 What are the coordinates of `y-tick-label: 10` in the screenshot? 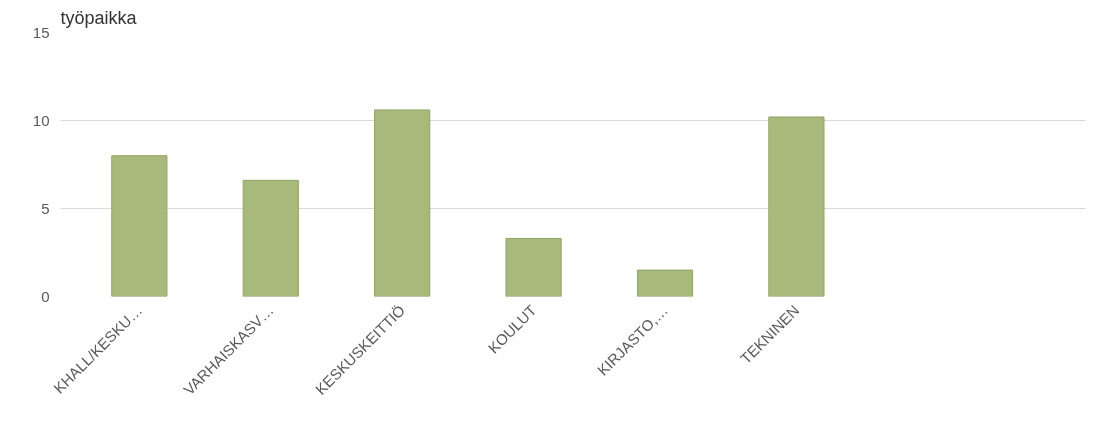 It's located at (41, 120).